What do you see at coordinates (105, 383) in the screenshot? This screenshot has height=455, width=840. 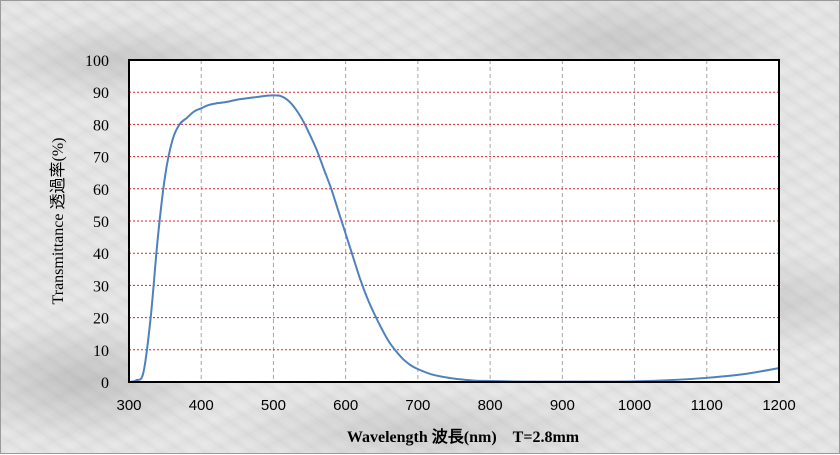 I see `y-tick-label: 0` at bounding box center [105, 383].